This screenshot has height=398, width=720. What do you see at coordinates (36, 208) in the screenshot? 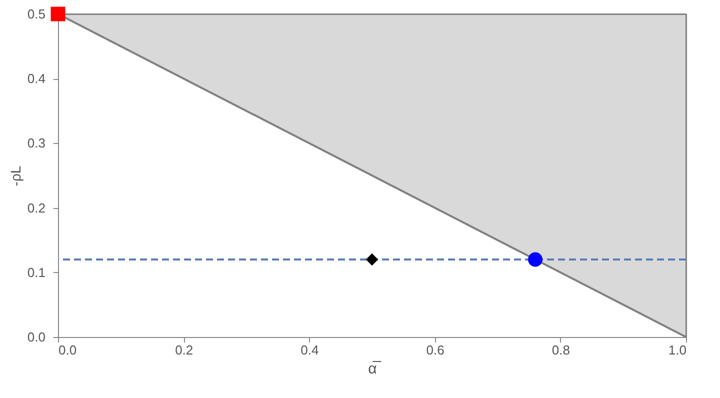
I see `y-tick-label: 0.2` at bounding box center [36, 208].